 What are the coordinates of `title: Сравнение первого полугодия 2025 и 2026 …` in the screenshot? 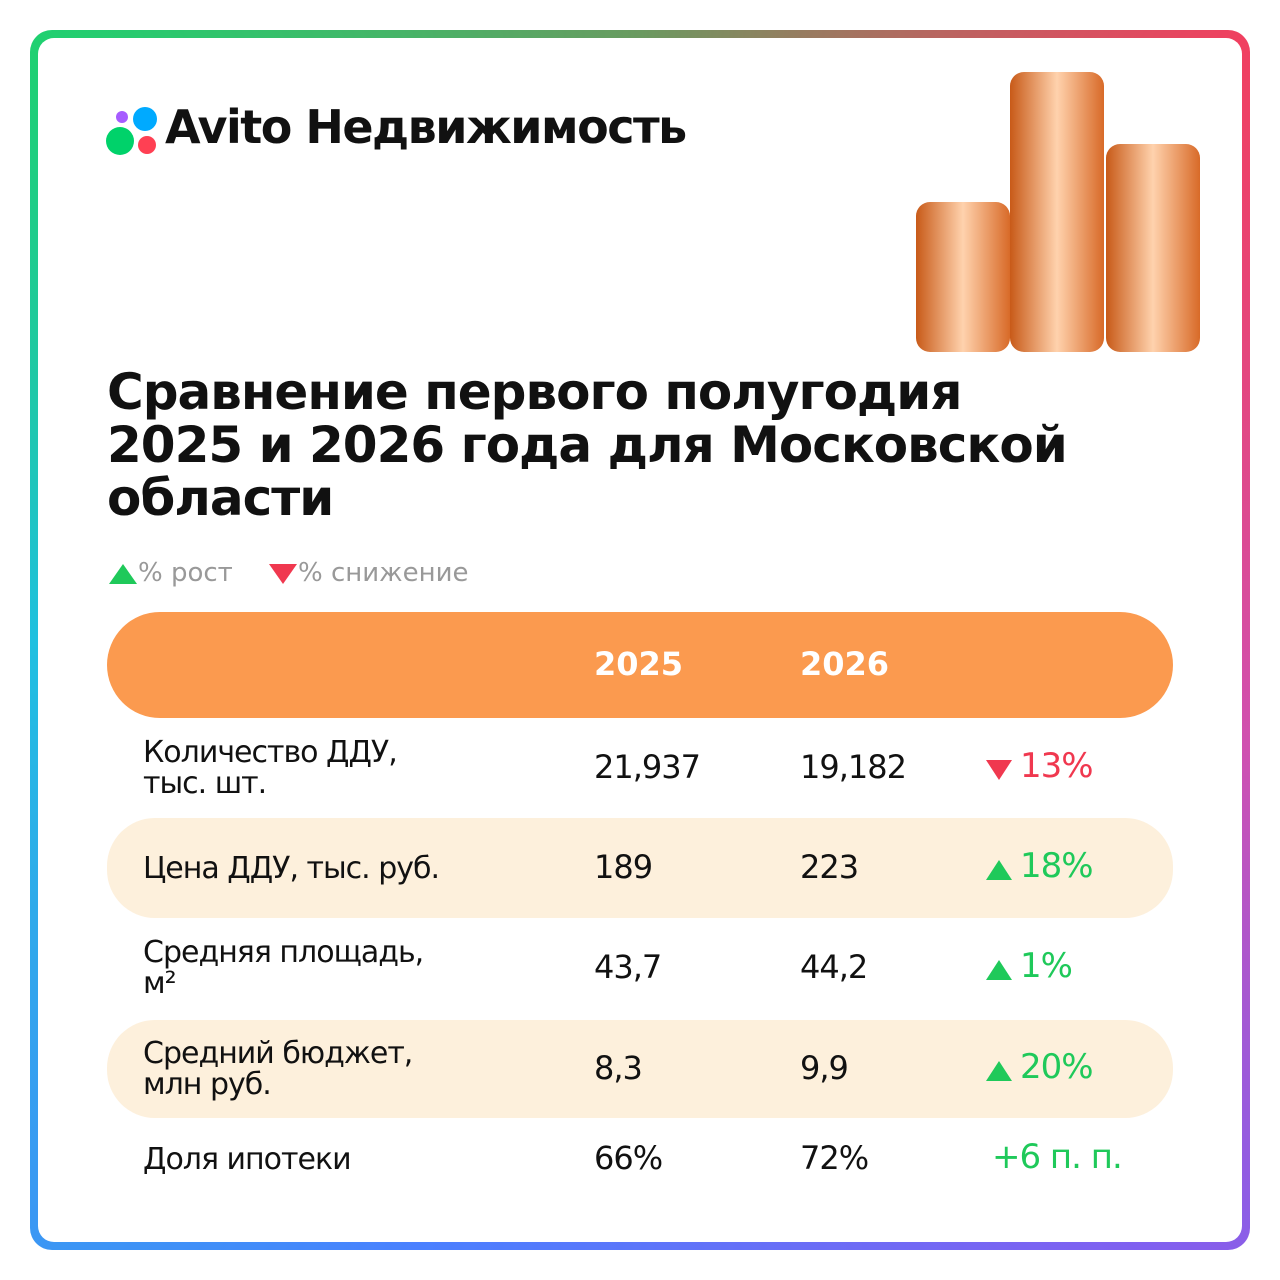 It's located at (587, 445).